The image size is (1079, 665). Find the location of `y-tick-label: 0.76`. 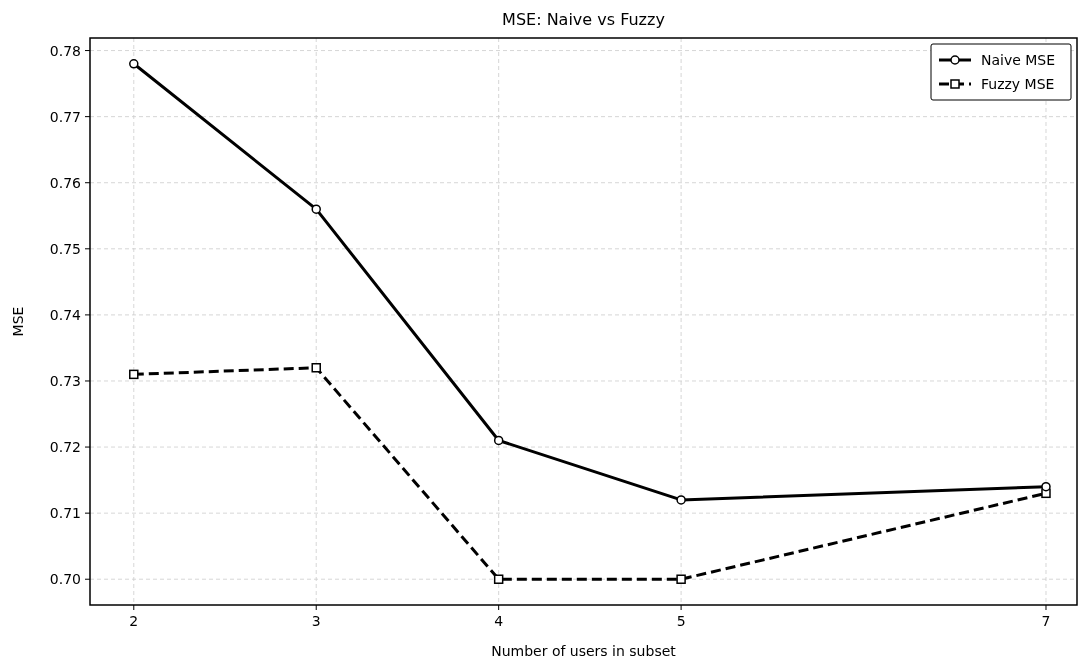

y-tick-label: 0.76 is located at coordinates (65, 182).